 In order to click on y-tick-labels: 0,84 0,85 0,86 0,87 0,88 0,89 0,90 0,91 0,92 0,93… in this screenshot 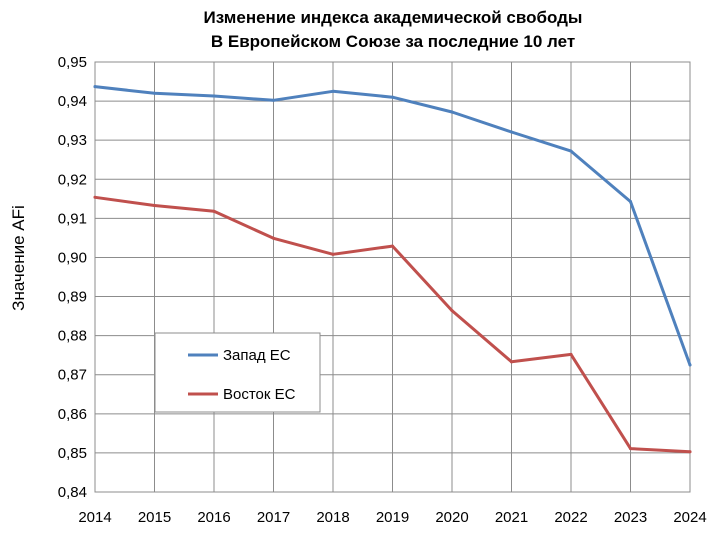, I will do `click(72, 277)`.